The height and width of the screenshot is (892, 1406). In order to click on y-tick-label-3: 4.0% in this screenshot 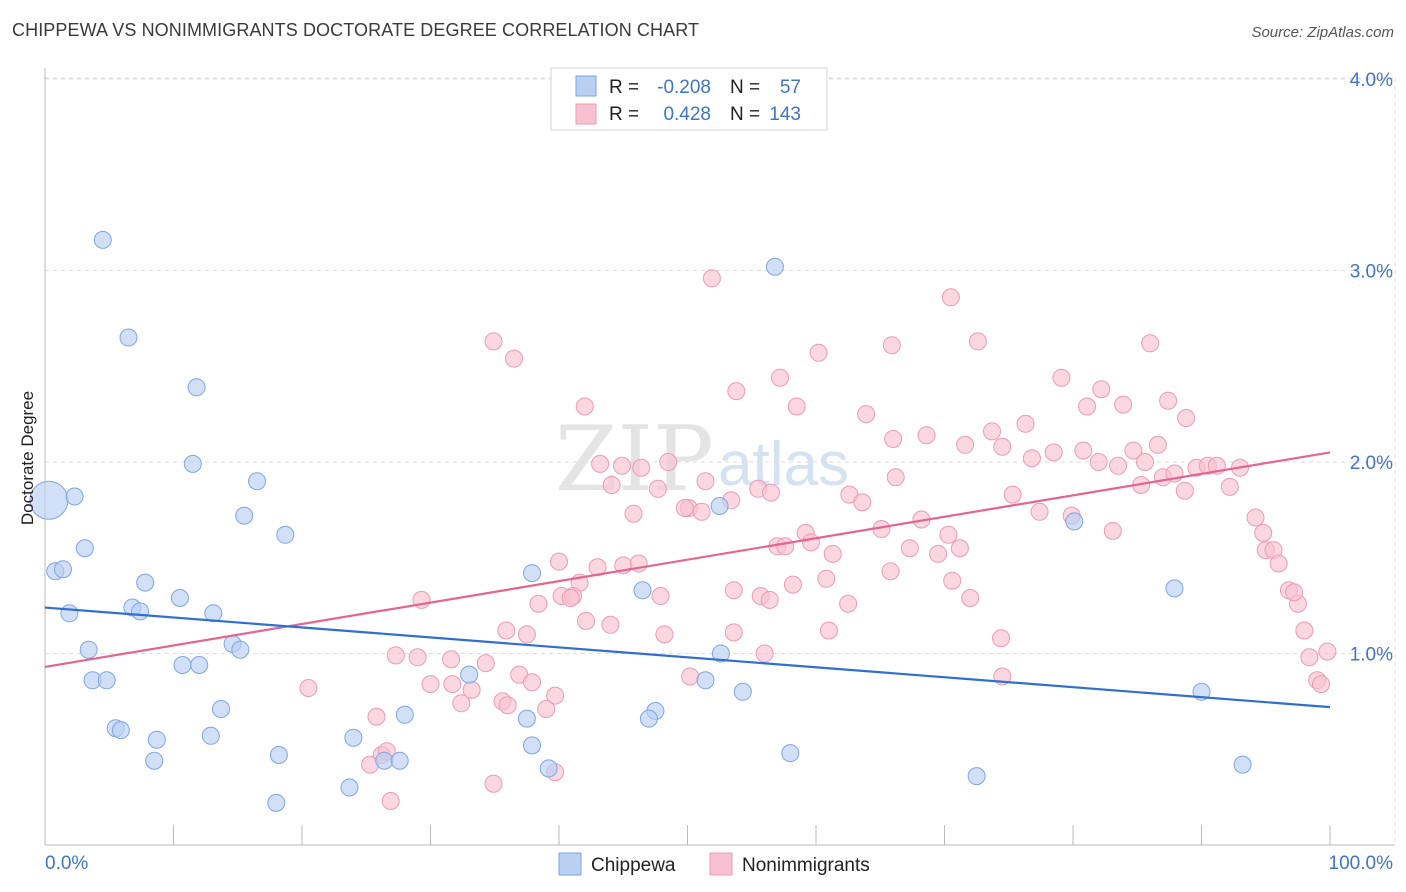, I will do `click(1371, 80)`.